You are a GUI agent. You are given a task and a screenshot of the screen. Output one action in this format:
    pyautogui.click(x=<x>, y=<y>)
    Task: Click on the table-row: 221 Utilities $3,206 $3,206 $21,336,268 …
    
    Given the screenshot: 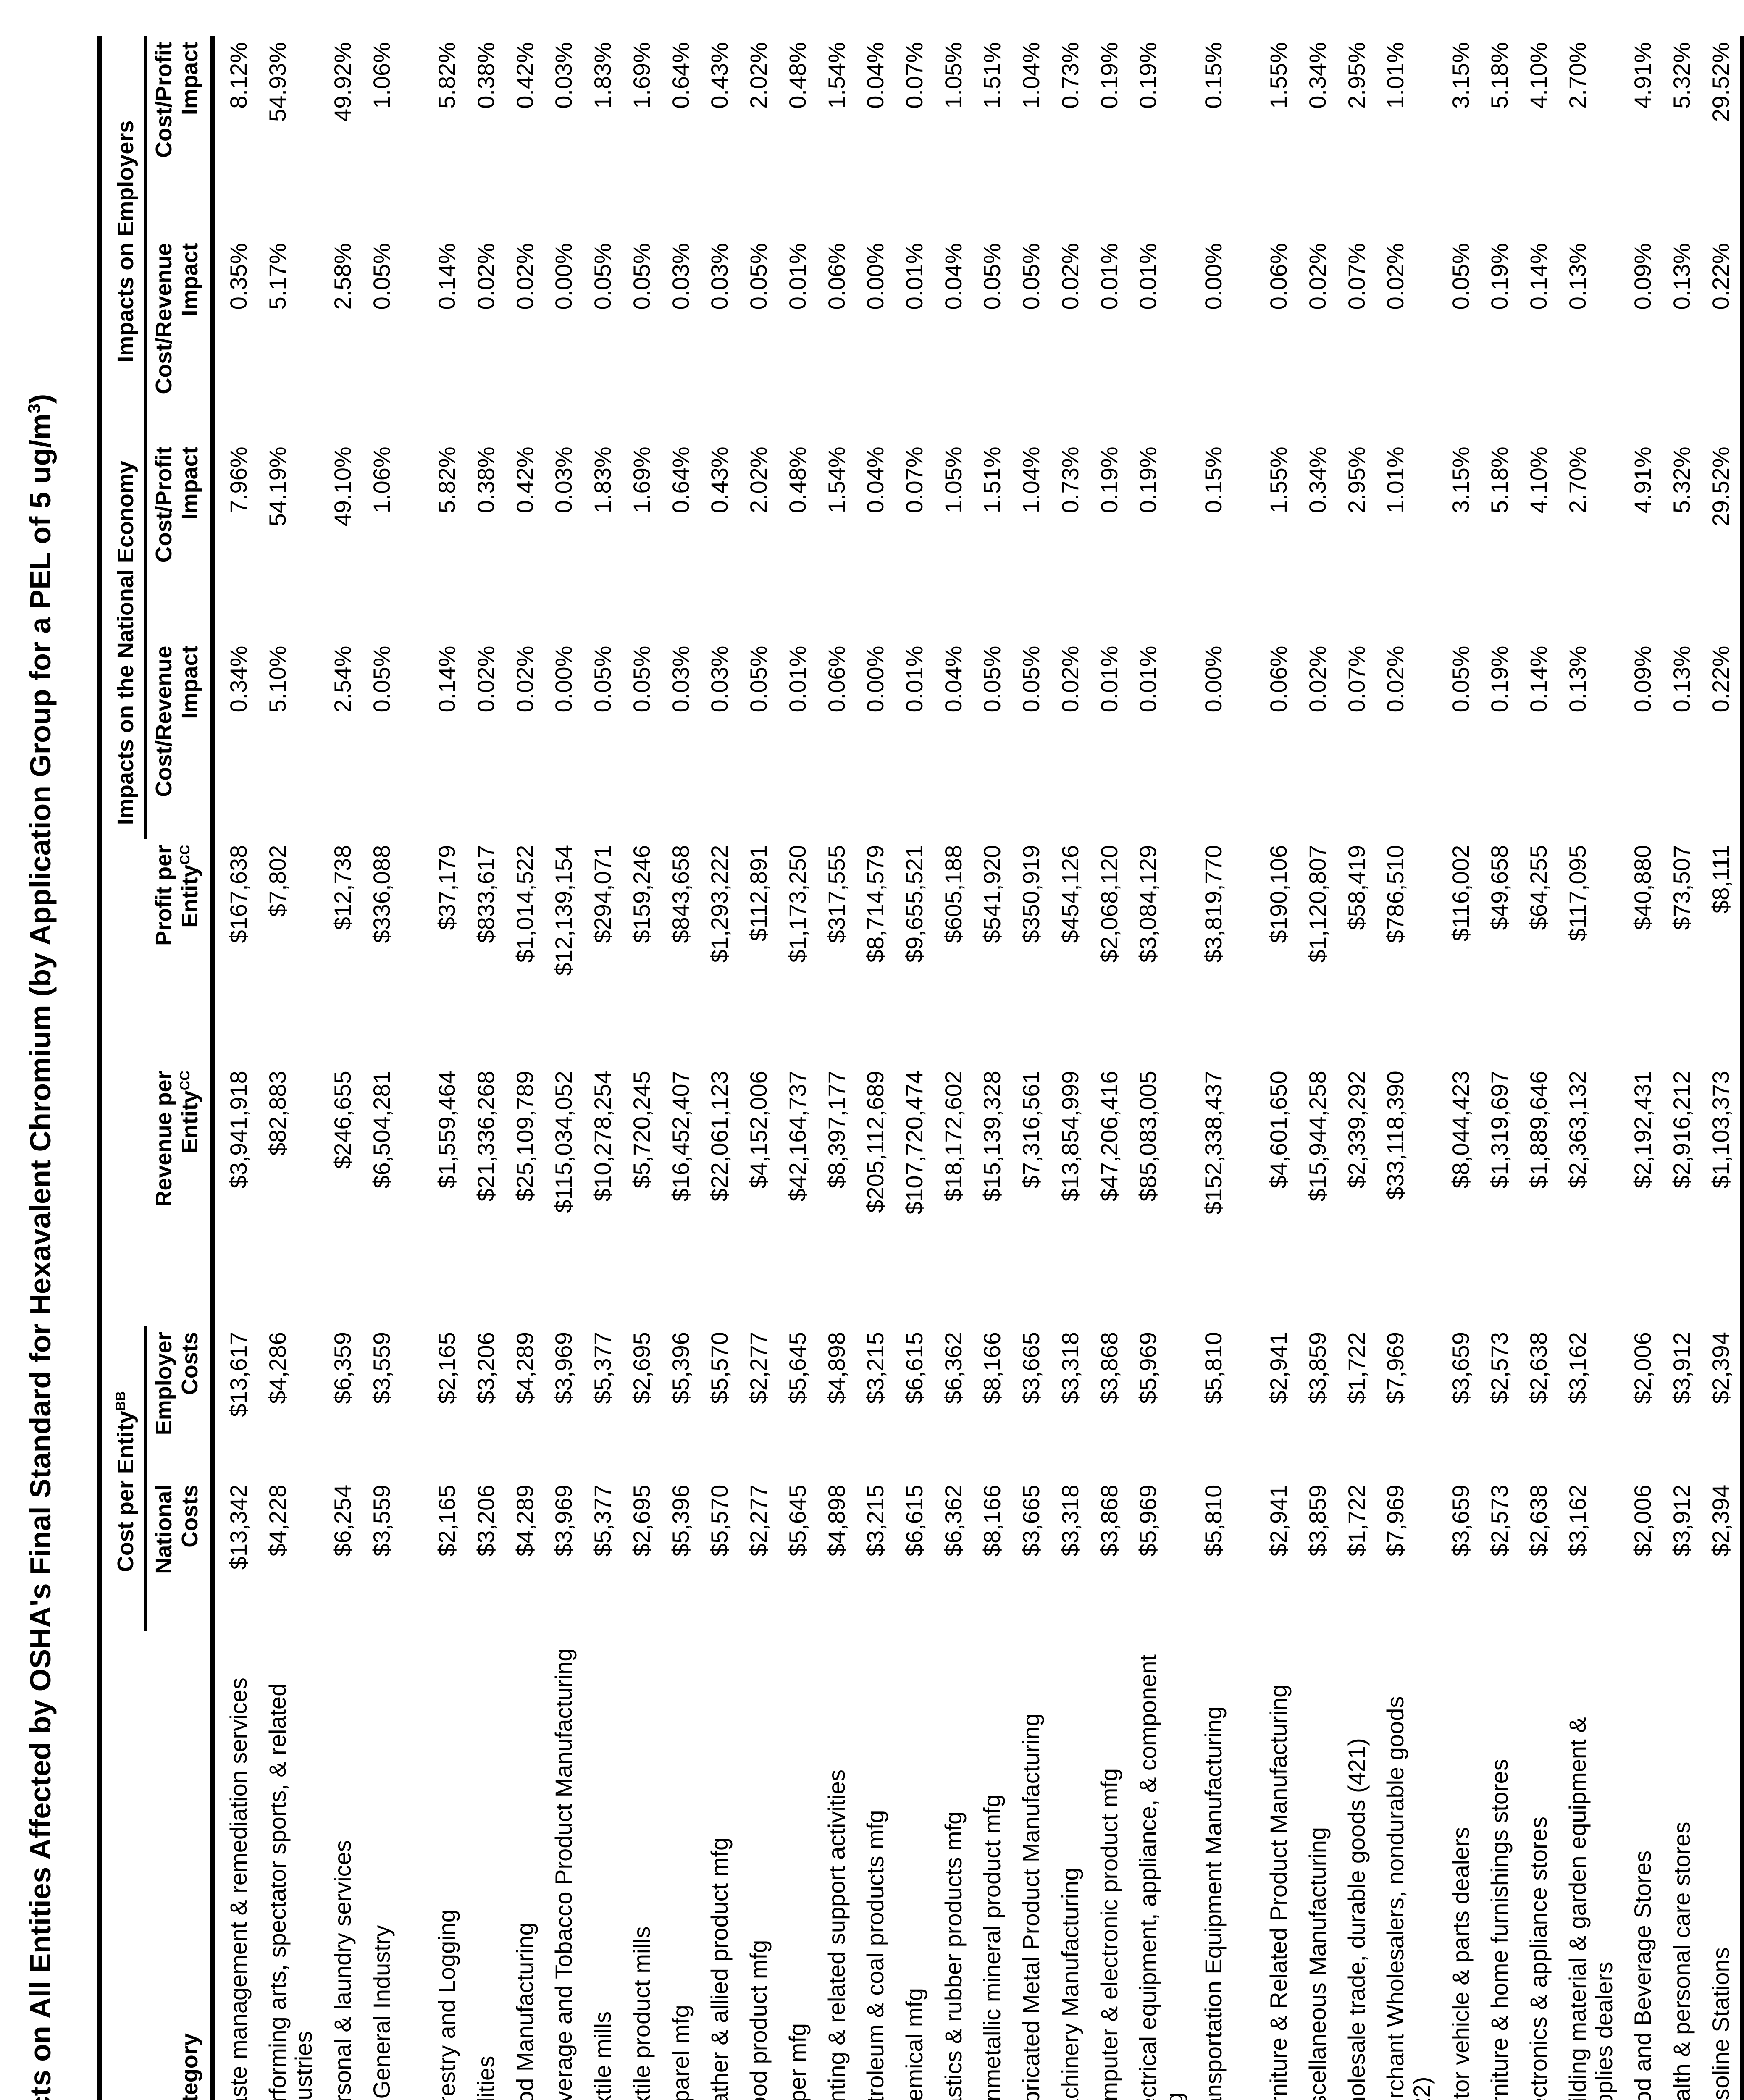 What is the action you would take?
    pyautogui.click(x=487, y=1068)
    